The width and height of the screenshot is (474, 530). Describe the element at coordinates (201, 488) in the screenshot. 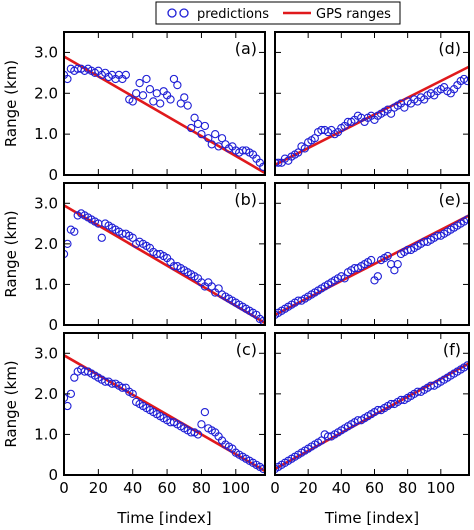

I see `x-tick-label: 80` at that location.